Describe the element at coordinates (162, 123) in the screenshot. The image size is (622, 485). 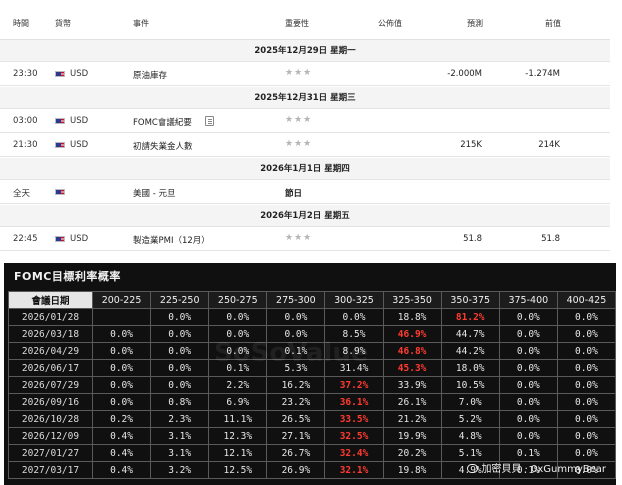
I see `event-name: FOMC會議紀要` at that location.